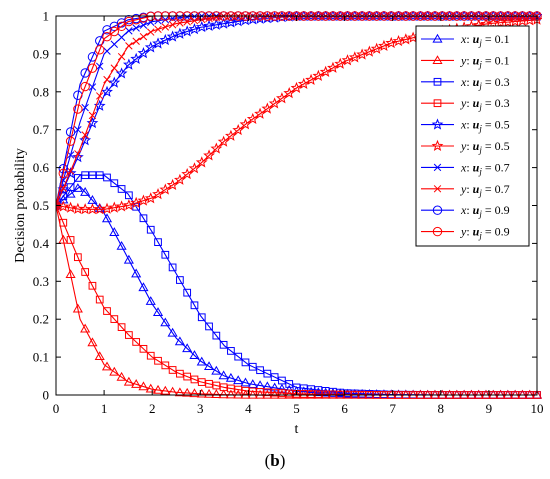  I want to click on y-tick-label: 0.8, so click(41, 91).